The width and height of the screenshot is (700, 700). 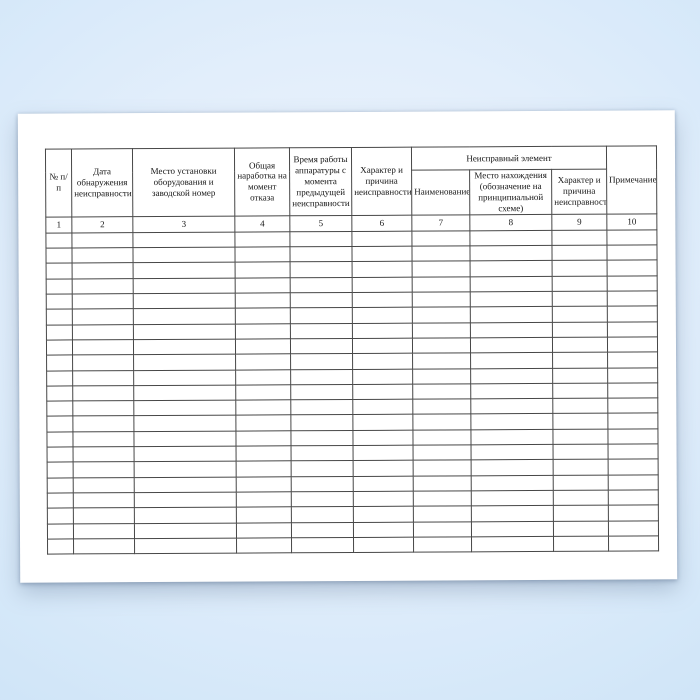 I want to click on column-number-cell: 3, so click(x=183, y=224).